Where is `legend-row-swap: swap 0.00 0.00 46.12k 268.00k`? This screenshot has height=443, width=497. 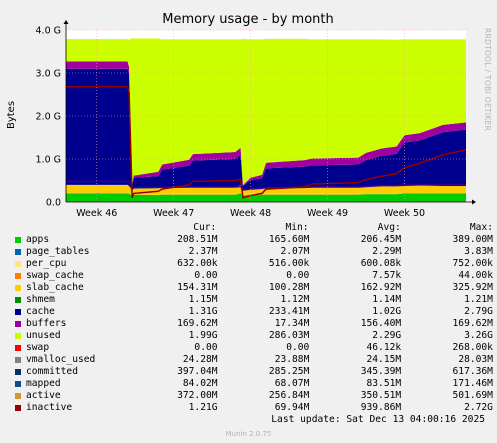
legend-row-swap: swap 0.00 0.00 46.12k 268.00k is located at coordinates (253, 348).